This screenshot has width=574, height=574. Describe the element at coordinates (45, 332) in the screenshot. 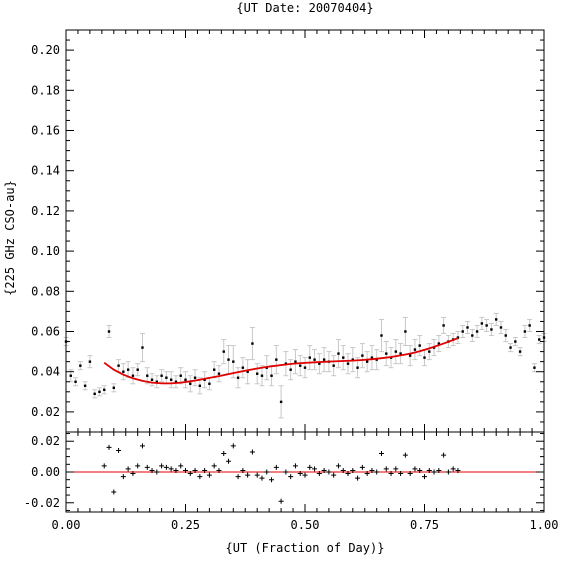

I see `y-tick-label: 0.06` at that location.